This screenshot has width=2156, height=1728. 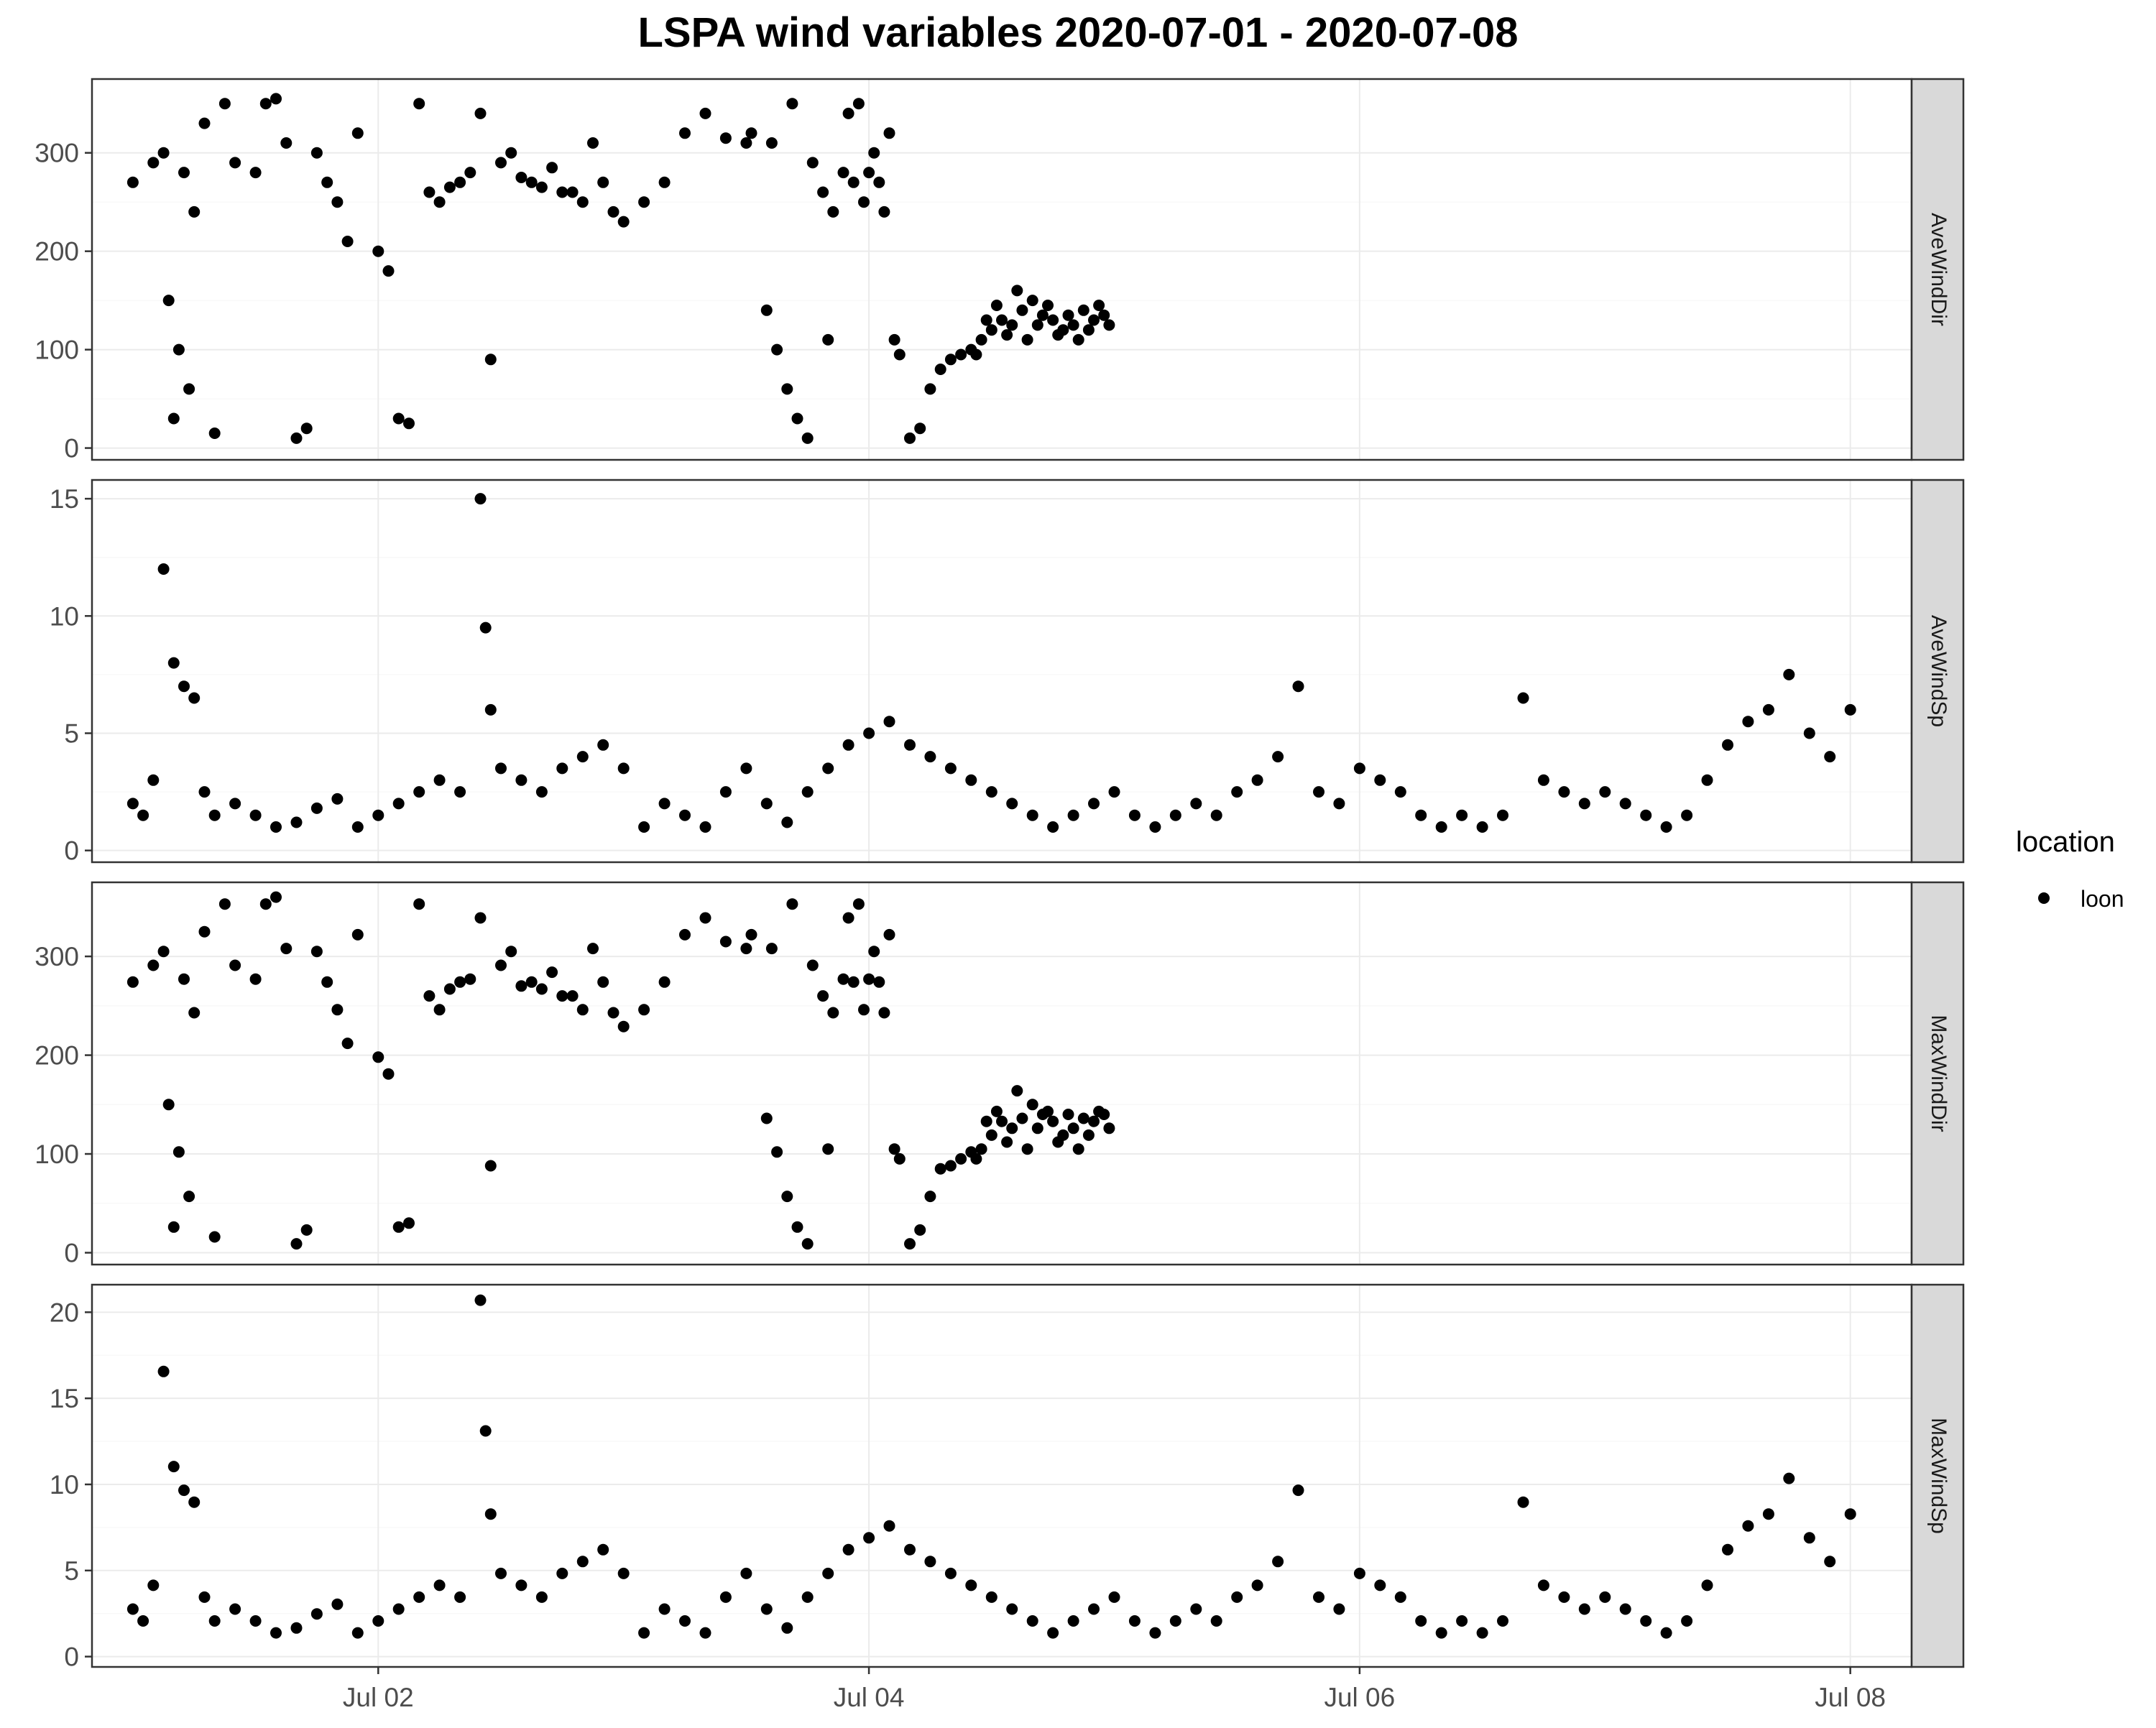 What do you see at coordinates (71, 449) in the screenshot?
I see `y-tick-label: 0` at bounding box center [71, 449].